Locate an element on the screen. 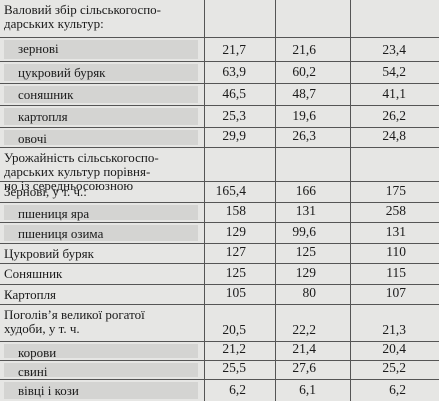 The image size is (439, 401). cell-value: 27,6 is located at coordinates (304, 367).